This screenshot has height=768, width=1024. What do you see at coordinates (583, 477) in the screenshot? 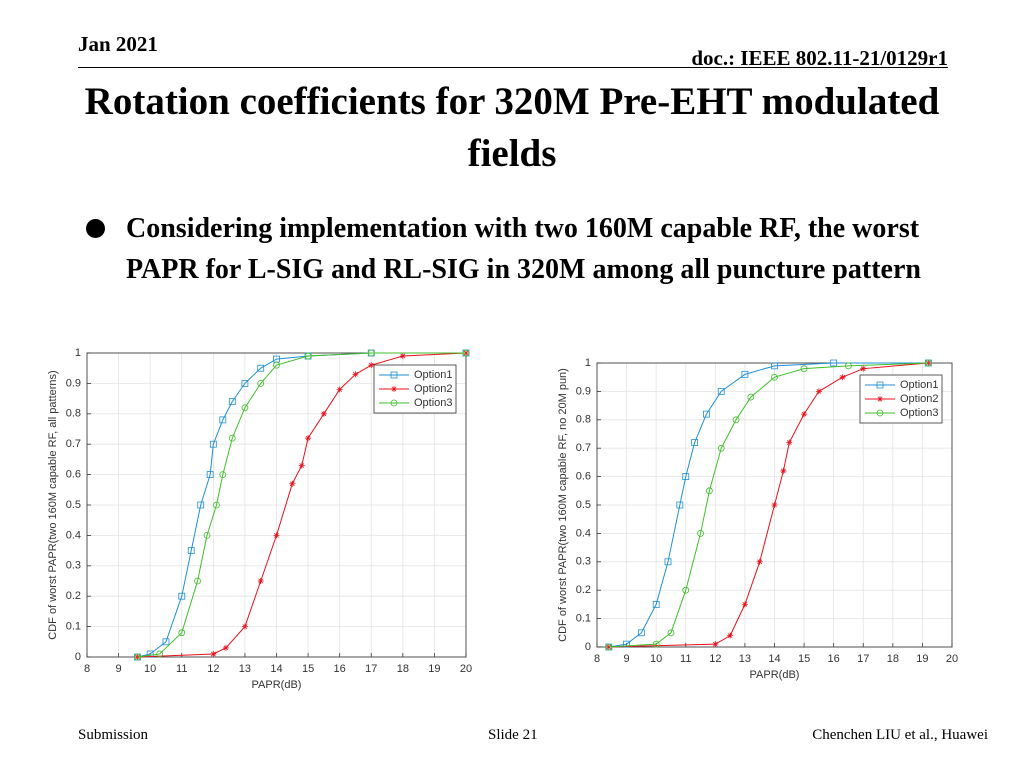
I see `y-tick-label: 0.6` at bounding box center [583, 477].